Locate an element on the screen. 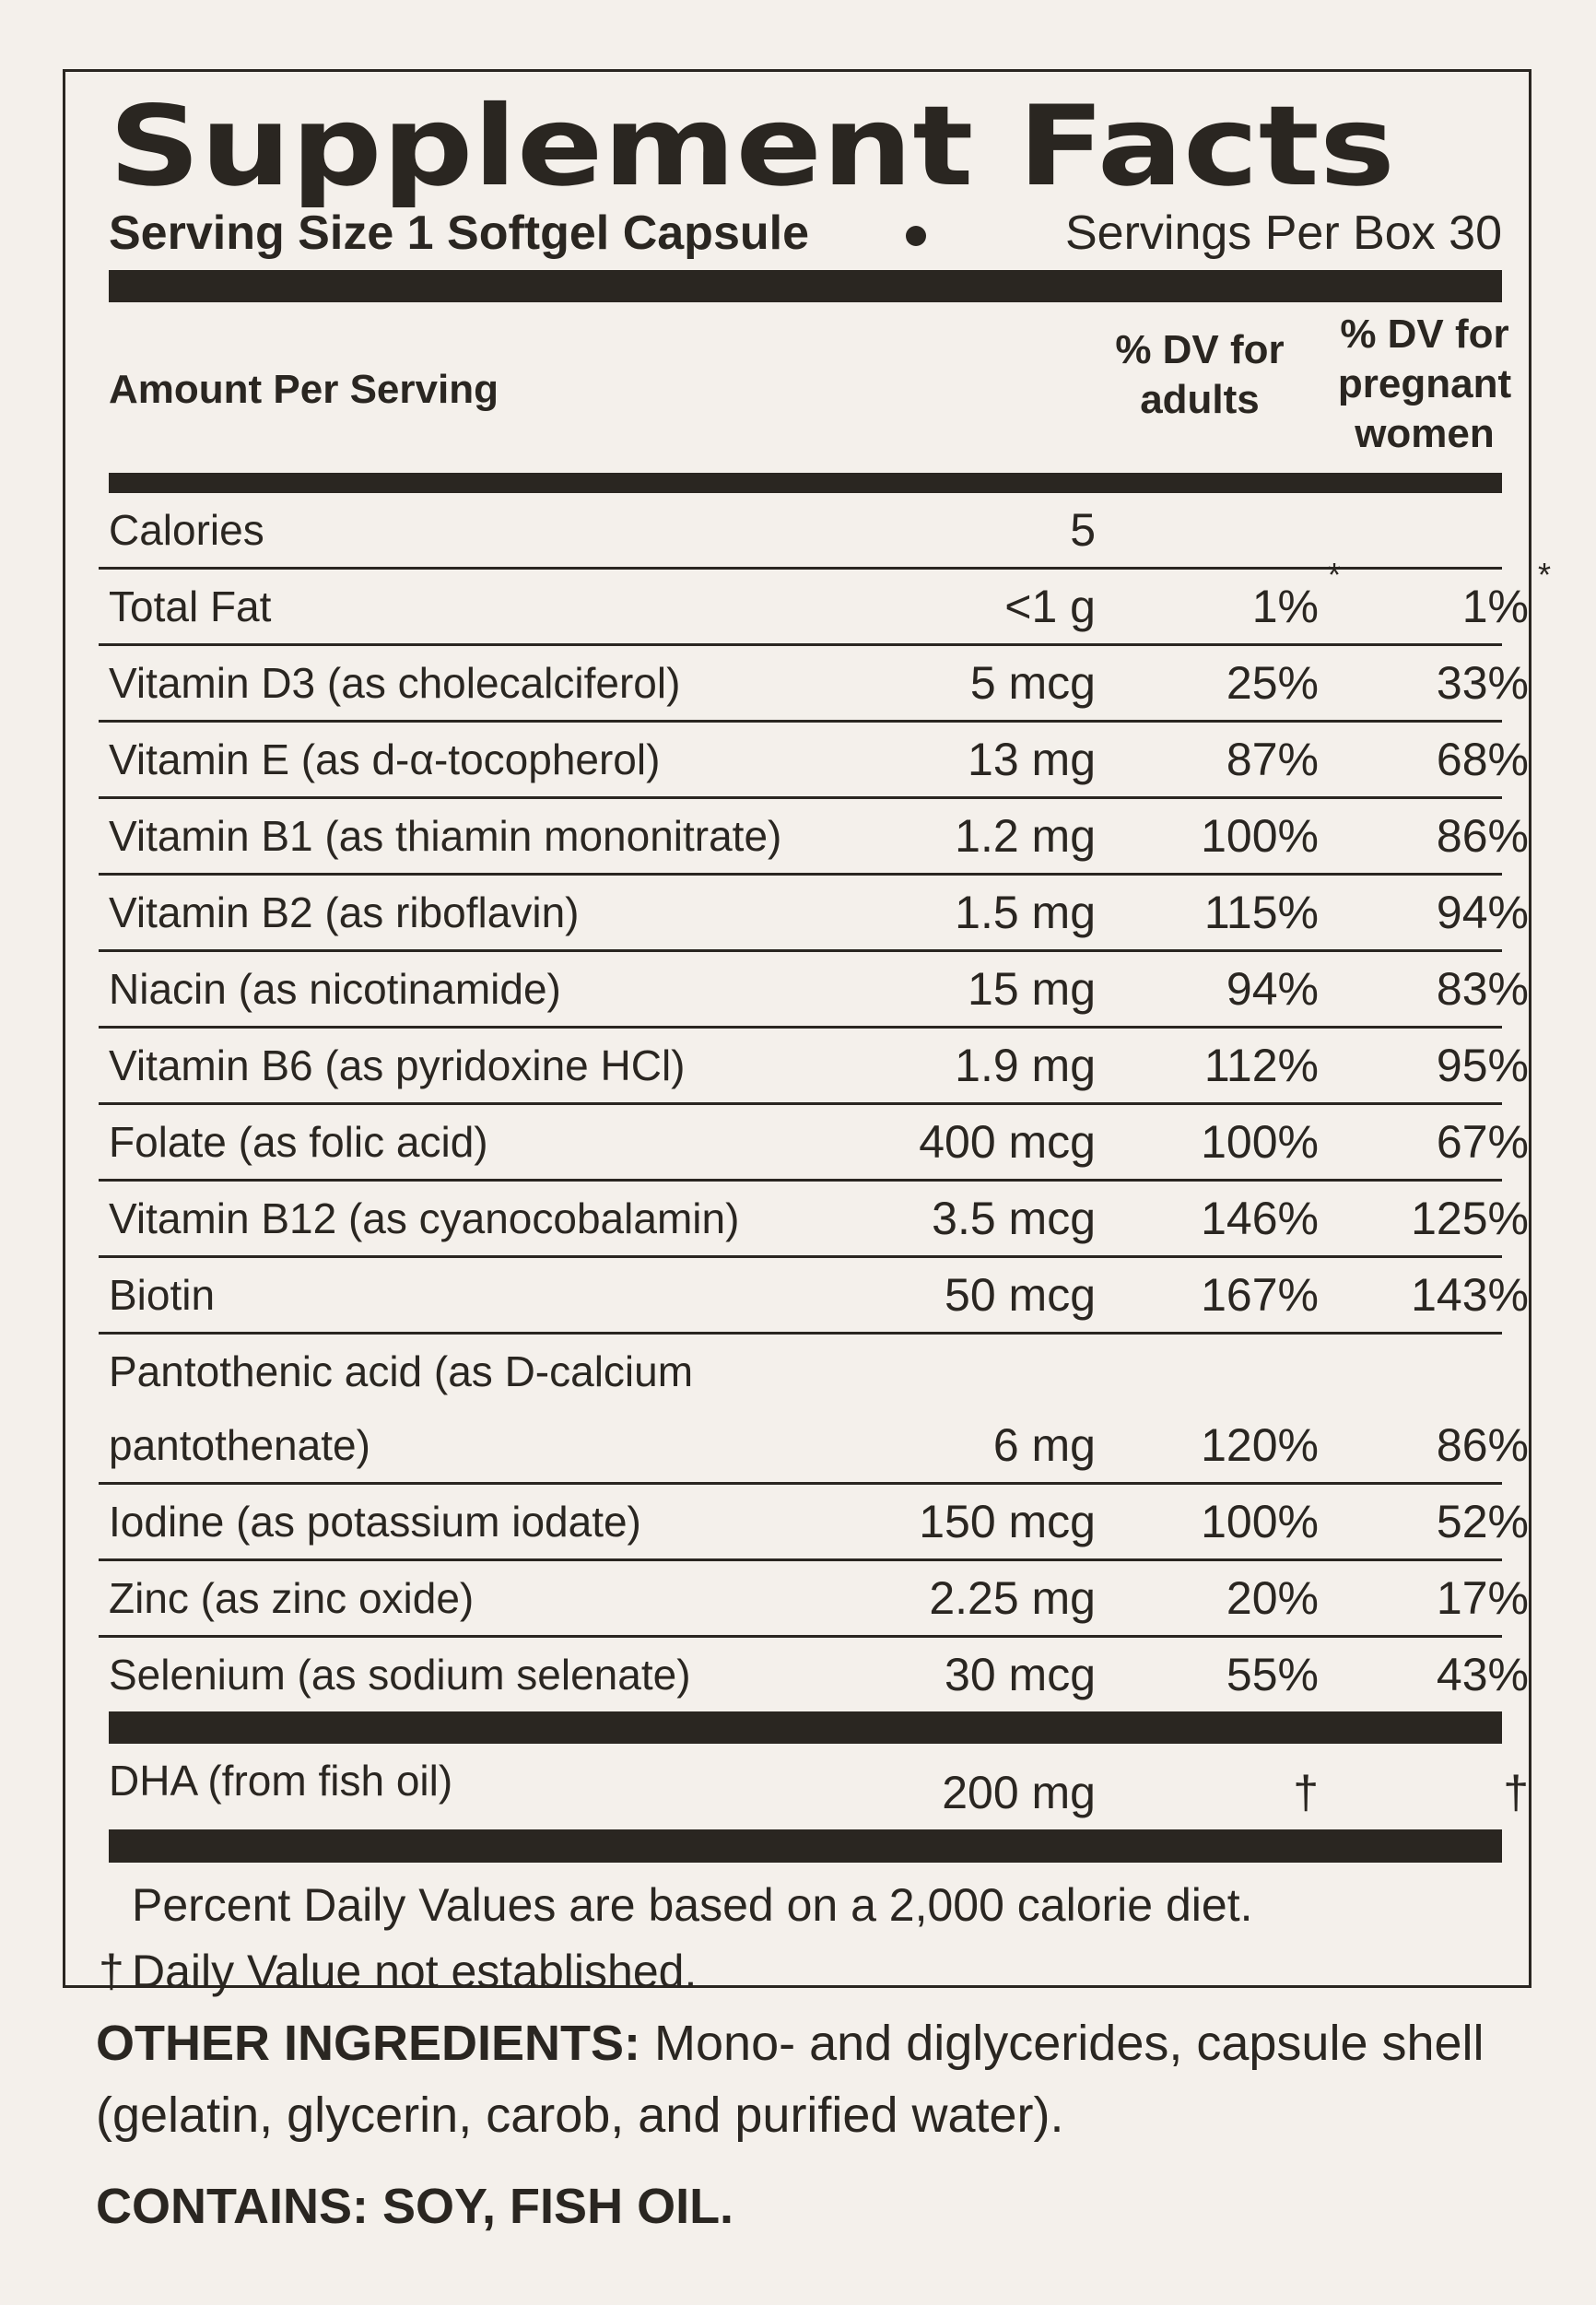 This screenshot has width=1596, height=2305. footnote: † Daily Value not established. is located at coordinates (675, 1971).